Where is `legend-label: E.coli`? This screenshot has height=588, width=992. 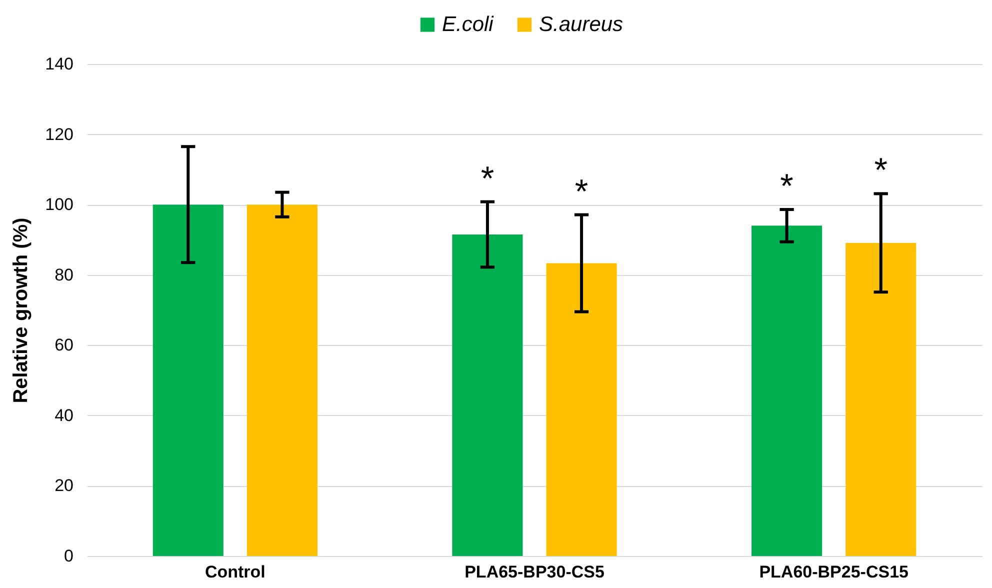
legend-label: E.coli is located at coordinates (468, 24).